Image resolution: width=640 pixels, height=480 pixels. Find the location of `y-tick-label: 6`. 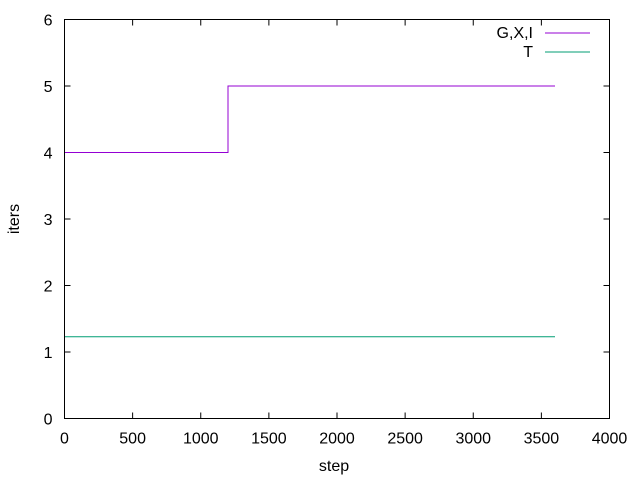

y-tick-label: 6 is located at coordinates (48, 21).